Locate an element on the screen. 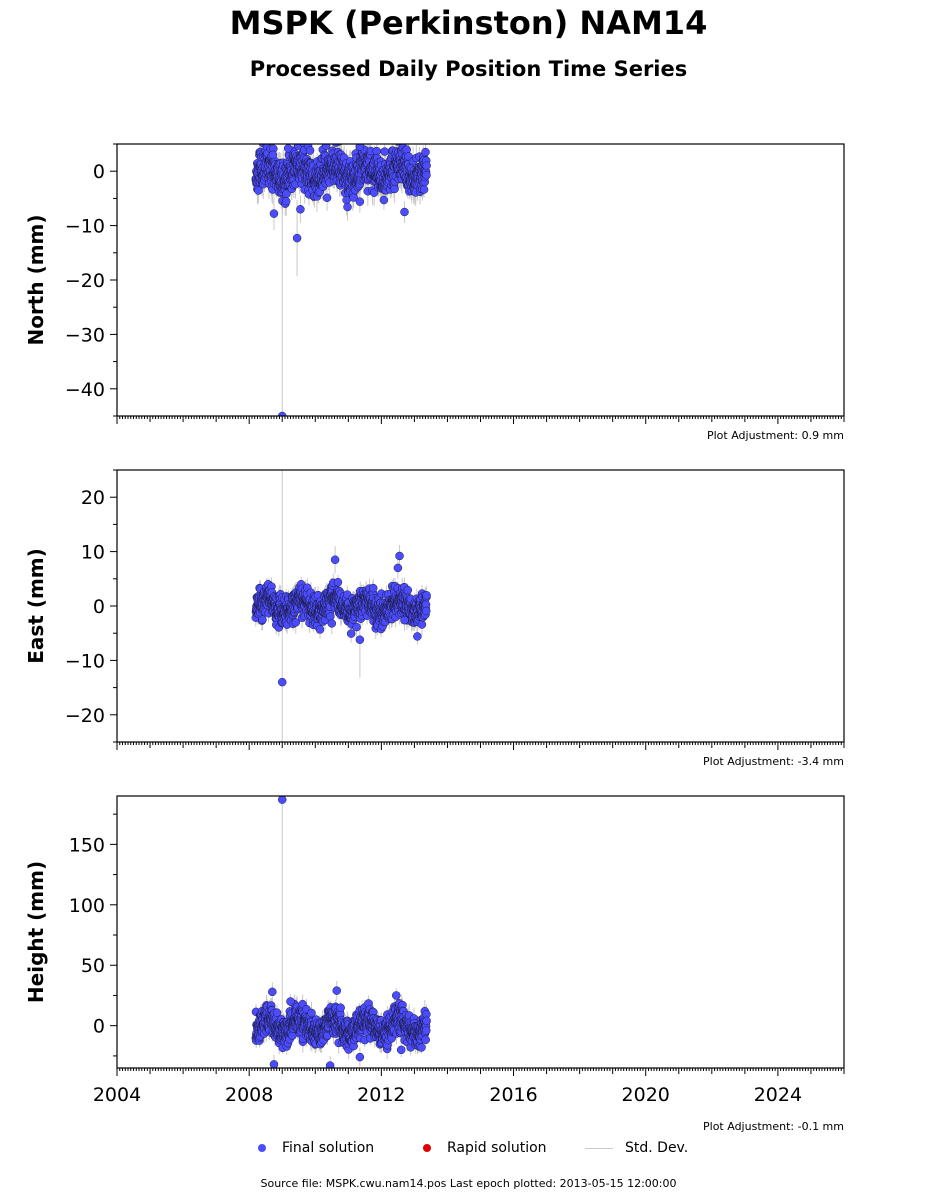 The image size is (937, 1200). plot-adjustment: Plot Adjustment: 0.9 mm is located at coordinates (775, 435).